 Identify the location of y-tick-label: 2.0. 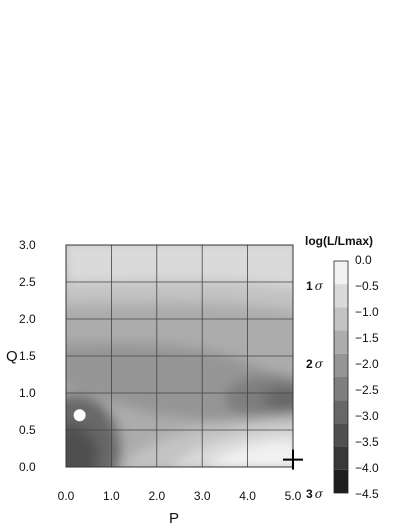
(27, 319).